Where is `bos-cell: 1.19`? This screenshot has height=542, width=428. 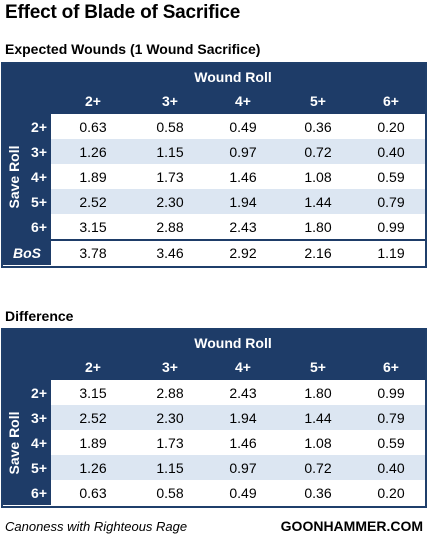 bos-cell: 1.19 is located at coordinates (391, 253).